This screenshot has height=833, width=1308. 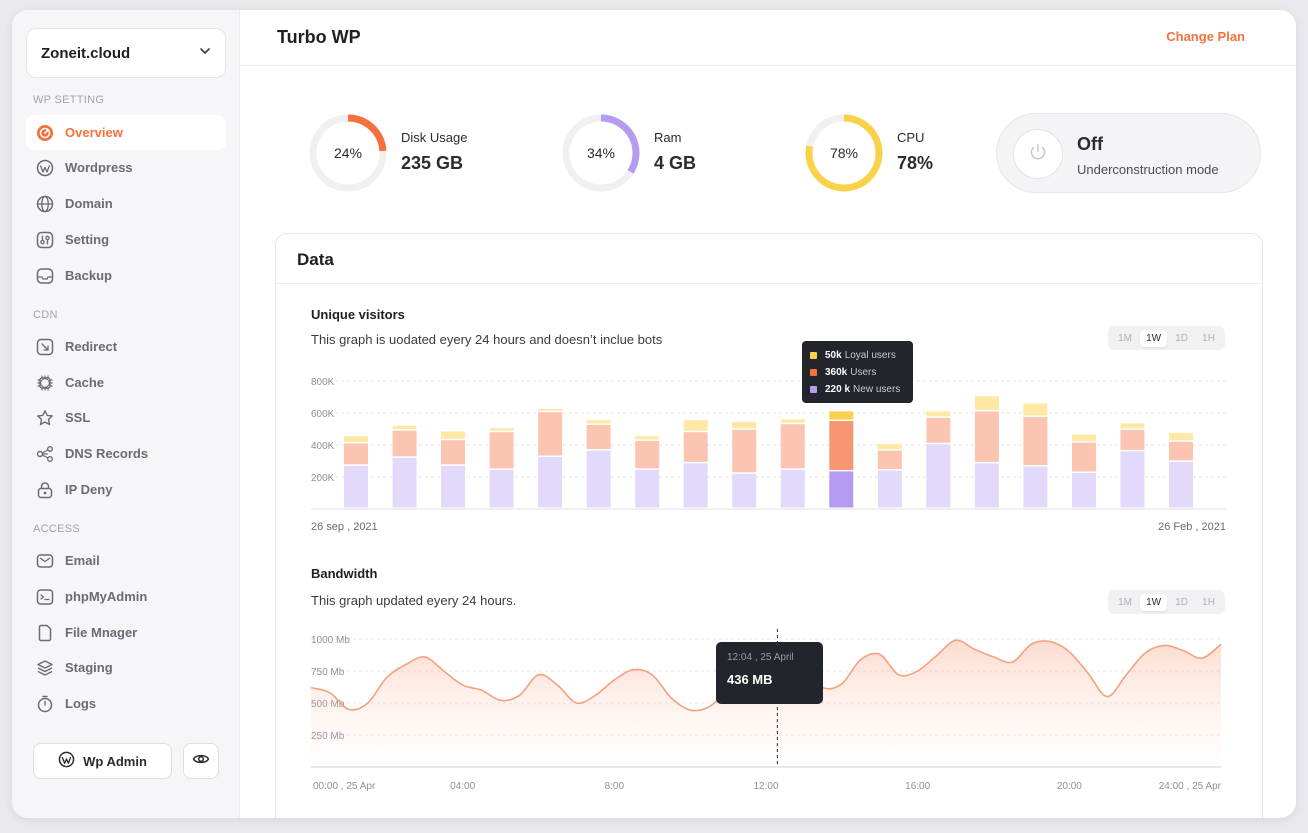 What do you see at coordinates (768, 38) in the screenshot?
I see `topbar: Turbo WP Change Plan` at bounding box center [768, 38].